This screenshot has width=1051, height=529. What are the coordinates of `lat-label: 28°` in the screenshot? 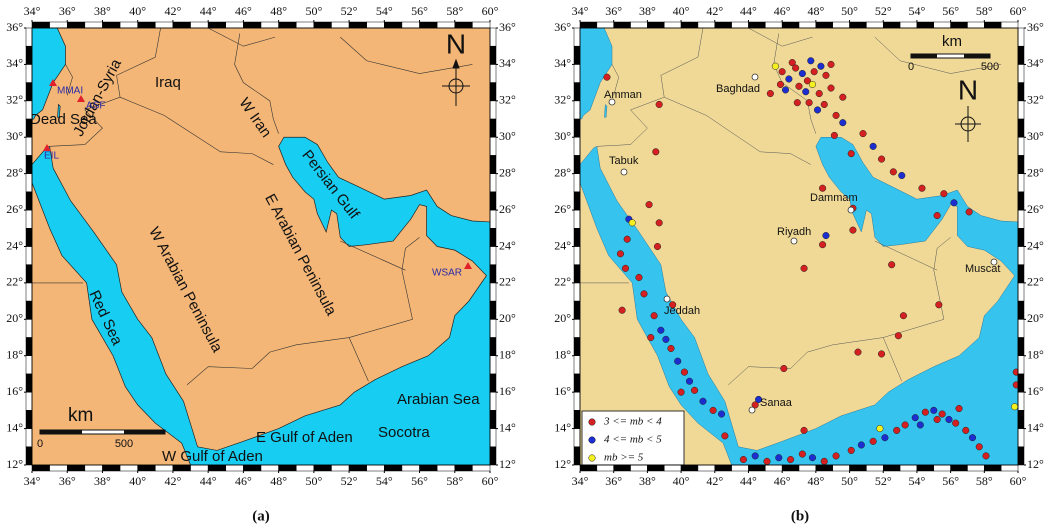 It's located at (507, 172).